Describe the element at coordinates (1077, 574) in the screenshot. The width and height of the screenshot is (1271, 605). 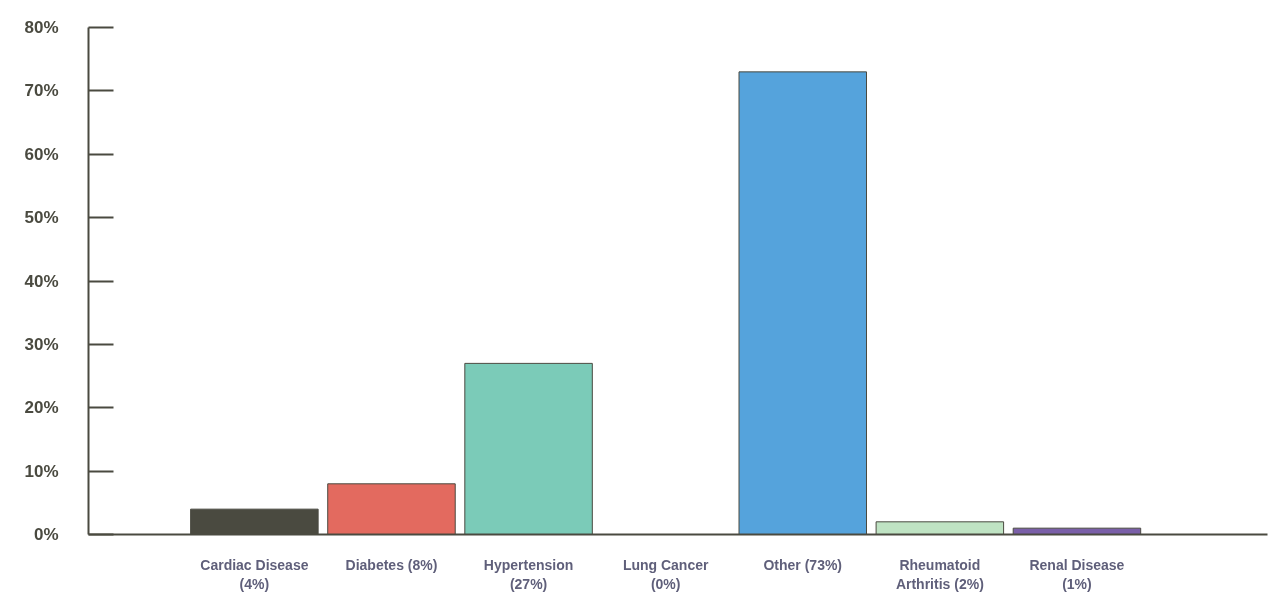
I see `x-tick-label: Renal Disease (1%)` at that location.